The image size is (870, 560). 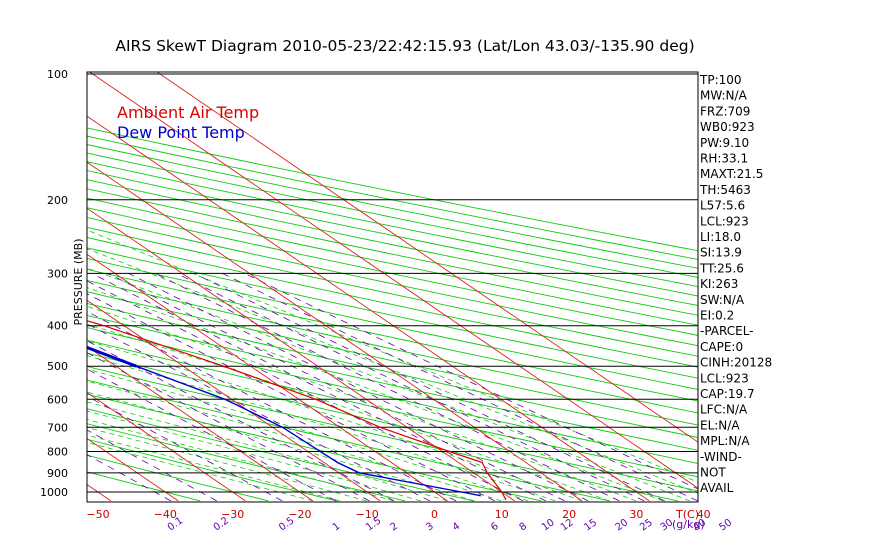 I want to click on index-label: FRZ:709, so click(x=725, y=111).